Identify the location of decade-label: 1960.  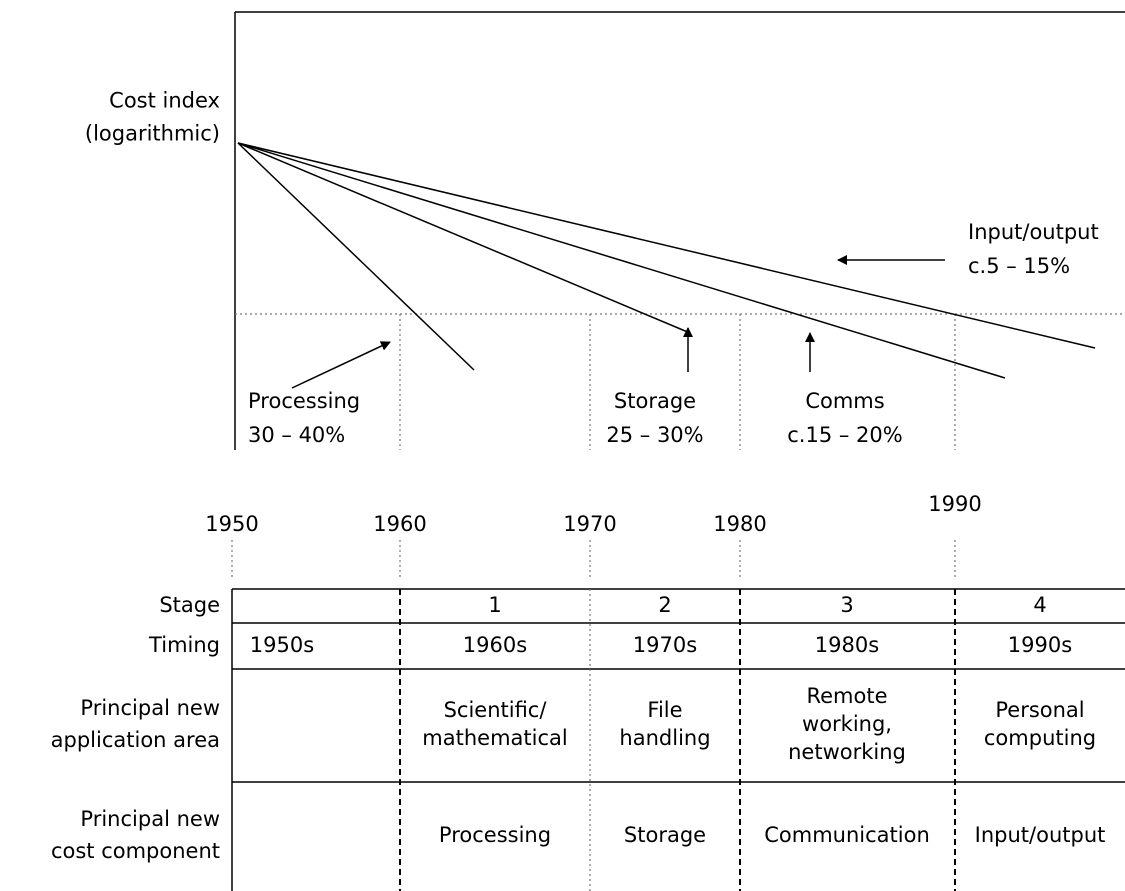
(399, 524).